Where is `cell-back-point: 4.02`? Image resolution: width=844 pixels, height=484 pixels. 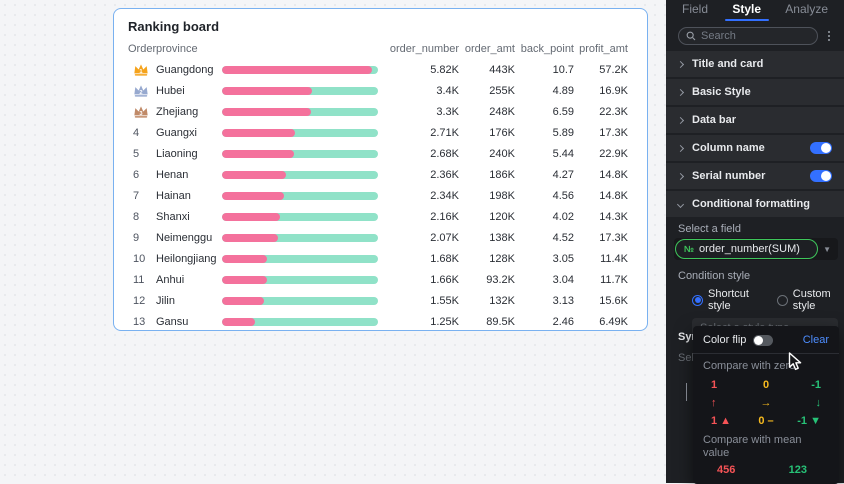
cell-back-point: 4.02 is located at coordinates (563, 216).